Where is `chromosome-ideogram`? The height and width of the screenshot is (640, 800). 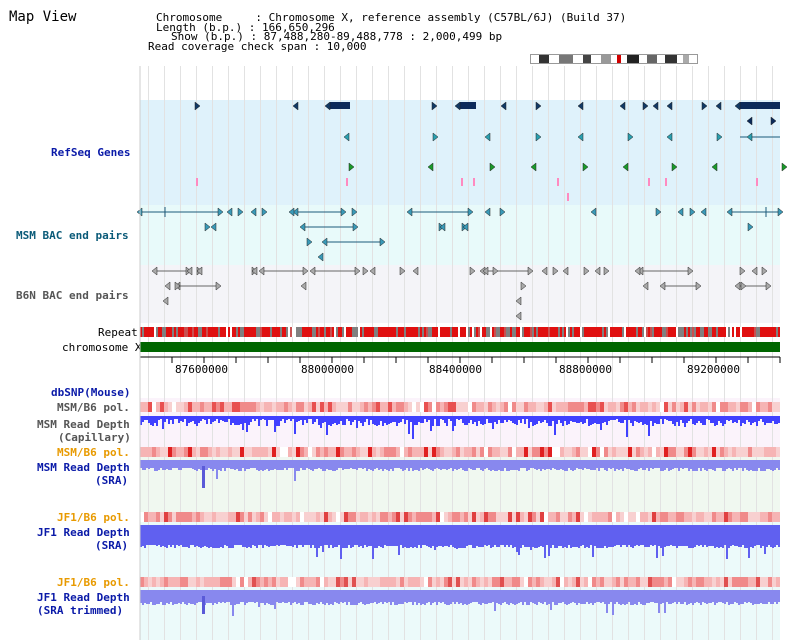 chromosome-ideogram is located at coordinates (614, 59).